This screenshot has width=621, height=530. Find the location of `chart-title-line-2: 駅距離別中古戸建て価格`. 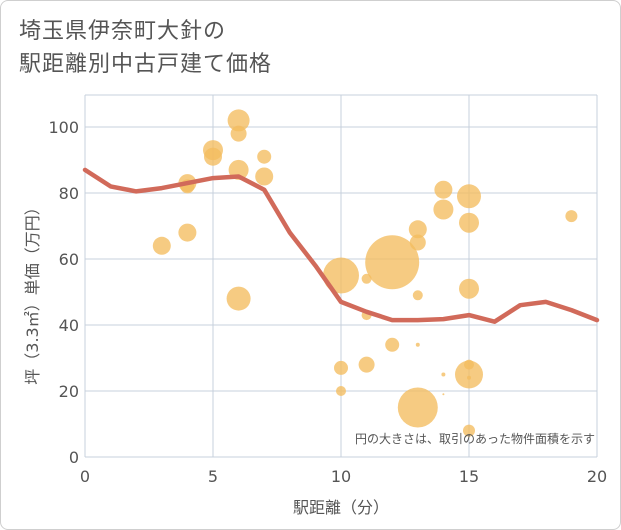

chart-title-line-2: 駅距離別中古戸建て価格 is located at coordinates (146, 64).